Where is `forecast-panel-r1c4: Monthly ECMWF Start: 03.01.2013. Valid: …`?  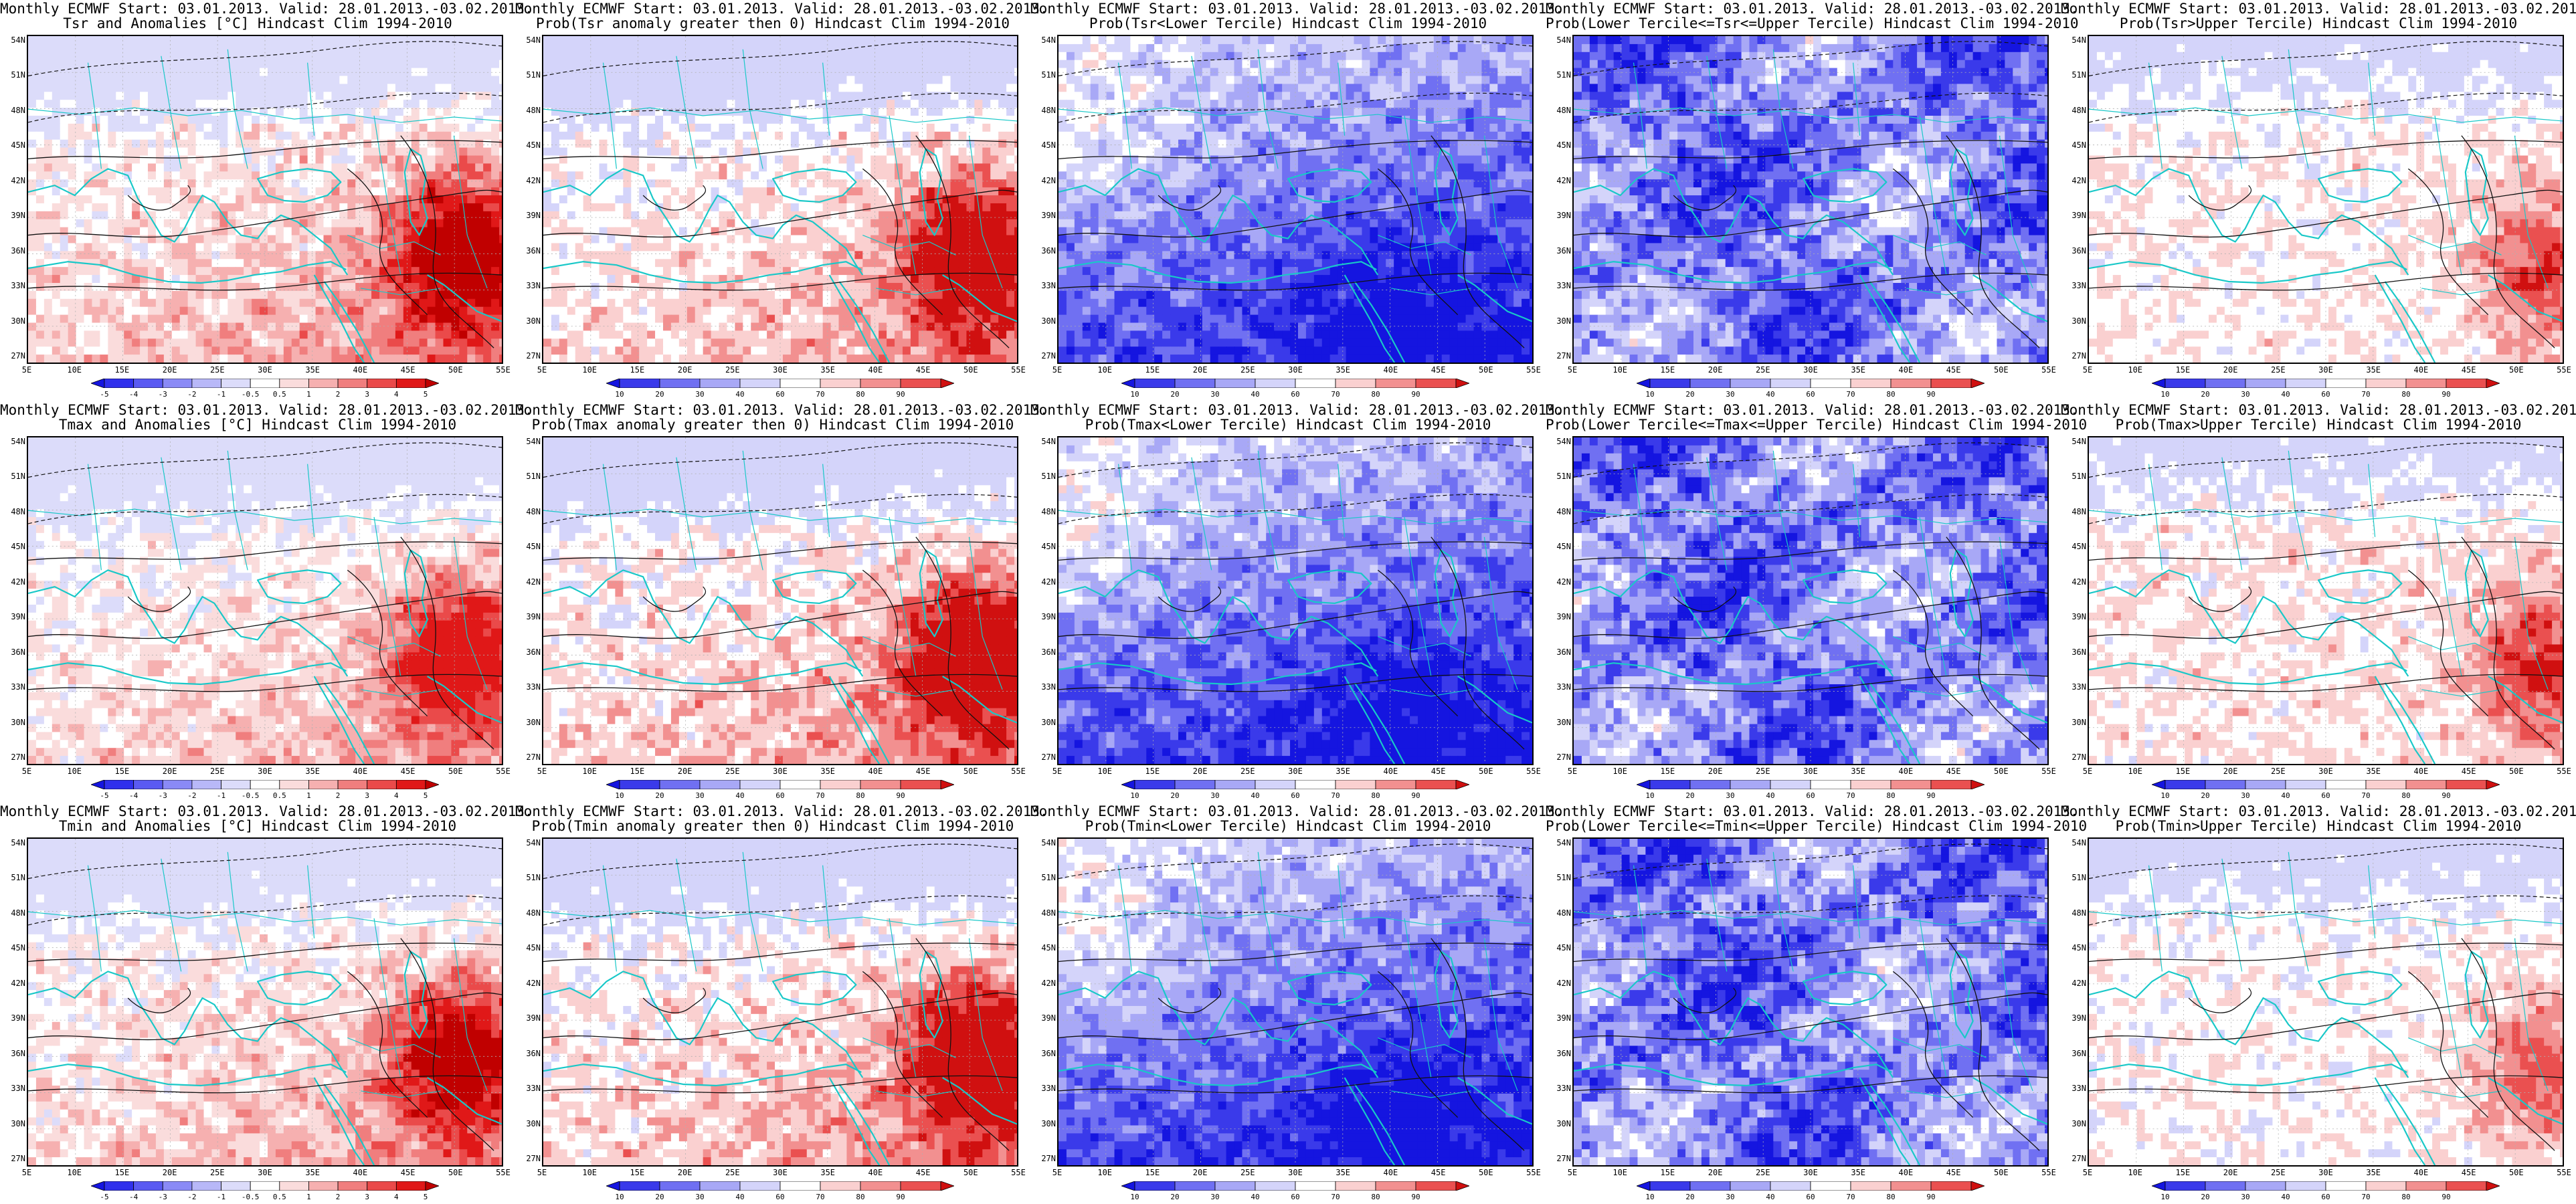 forecast-panel-r1c4: Monthly ECMWF Start: 03.01.2013. Valid: … is located at coordinates (1813, 200).